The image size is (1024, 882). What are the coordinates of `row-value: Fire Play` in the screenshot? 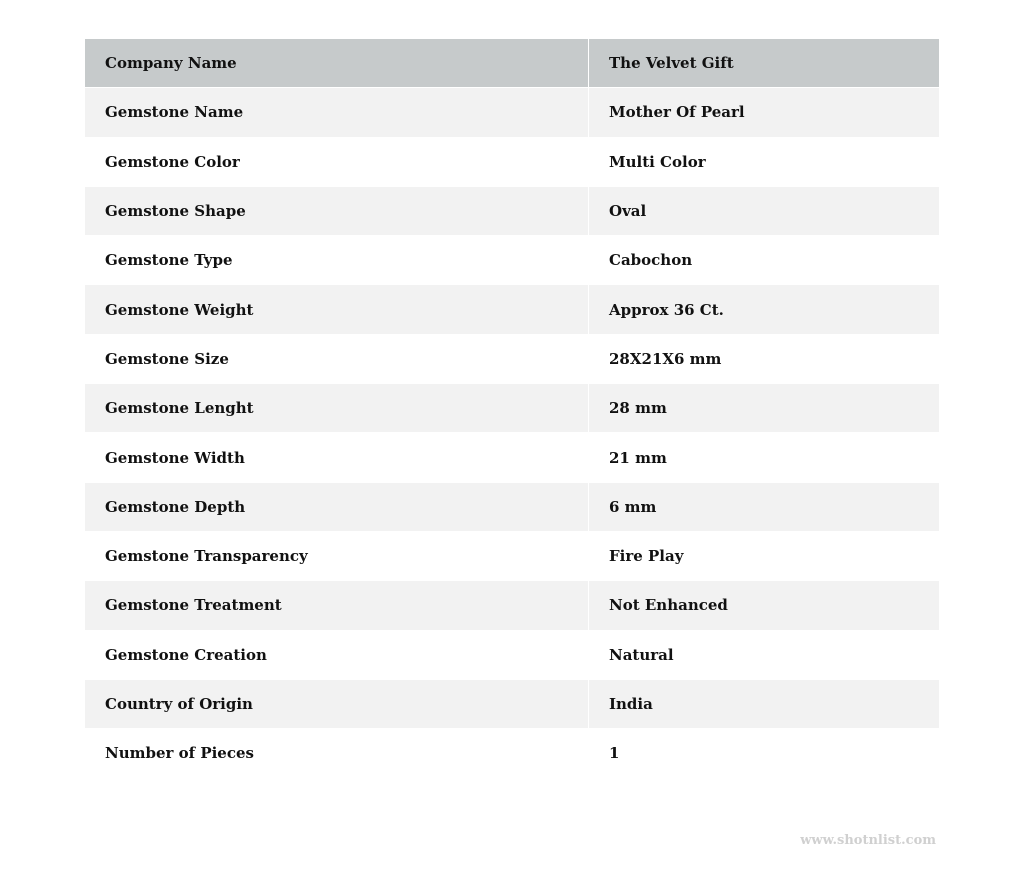 It's located at (764, 556).